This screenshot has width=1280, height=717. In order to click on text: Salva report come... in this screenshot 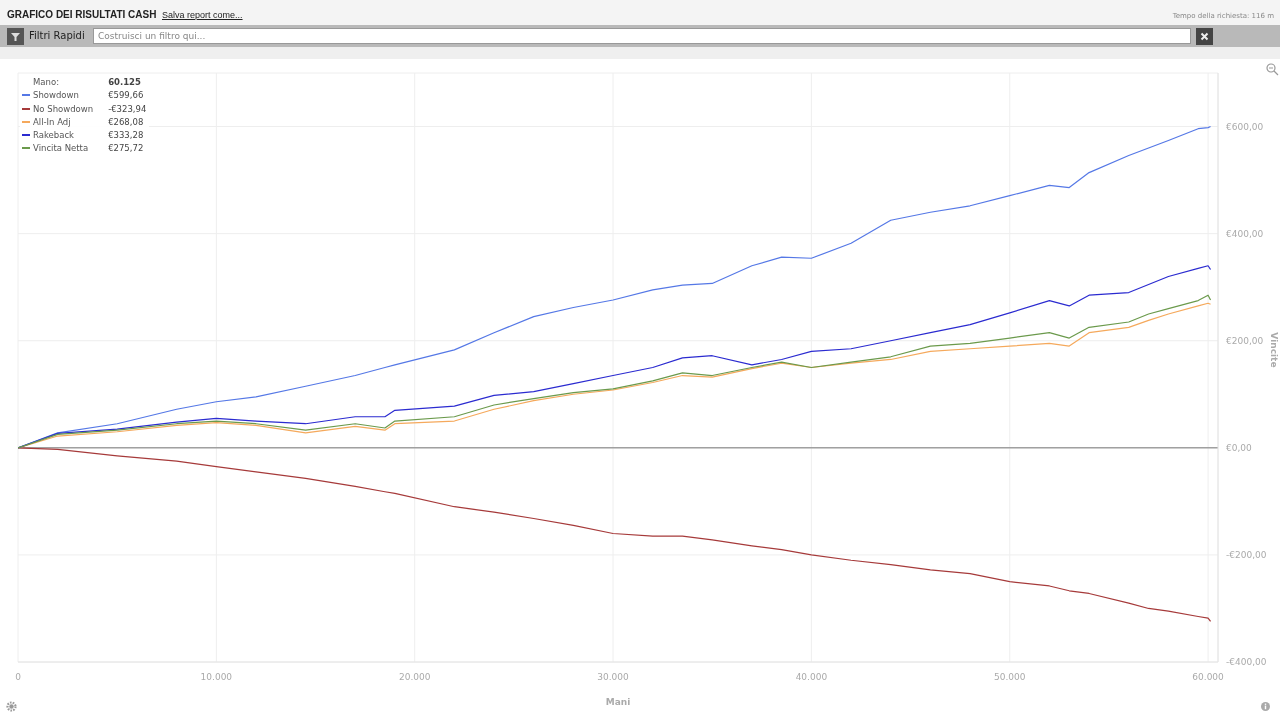, I will do `click(202, 15)`.